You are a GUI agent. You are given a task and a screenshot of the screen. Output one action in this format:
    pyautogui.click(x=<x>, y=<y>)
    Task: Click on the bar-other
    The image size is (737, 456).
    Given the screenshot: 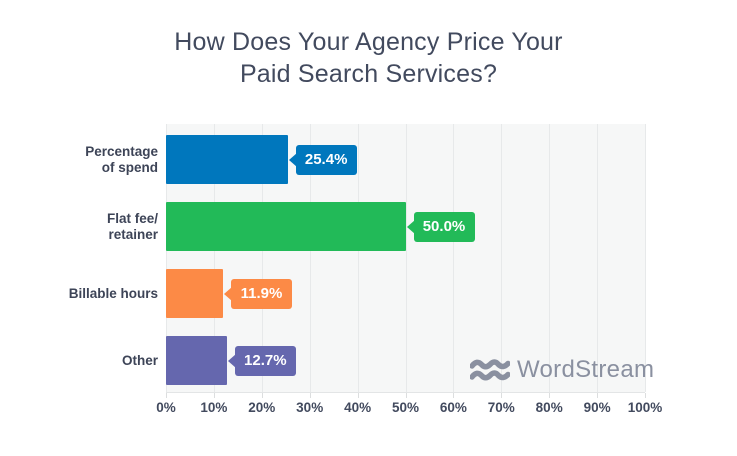 What is the action you would take?
    pyautogui.click(x=196, y=360)
    